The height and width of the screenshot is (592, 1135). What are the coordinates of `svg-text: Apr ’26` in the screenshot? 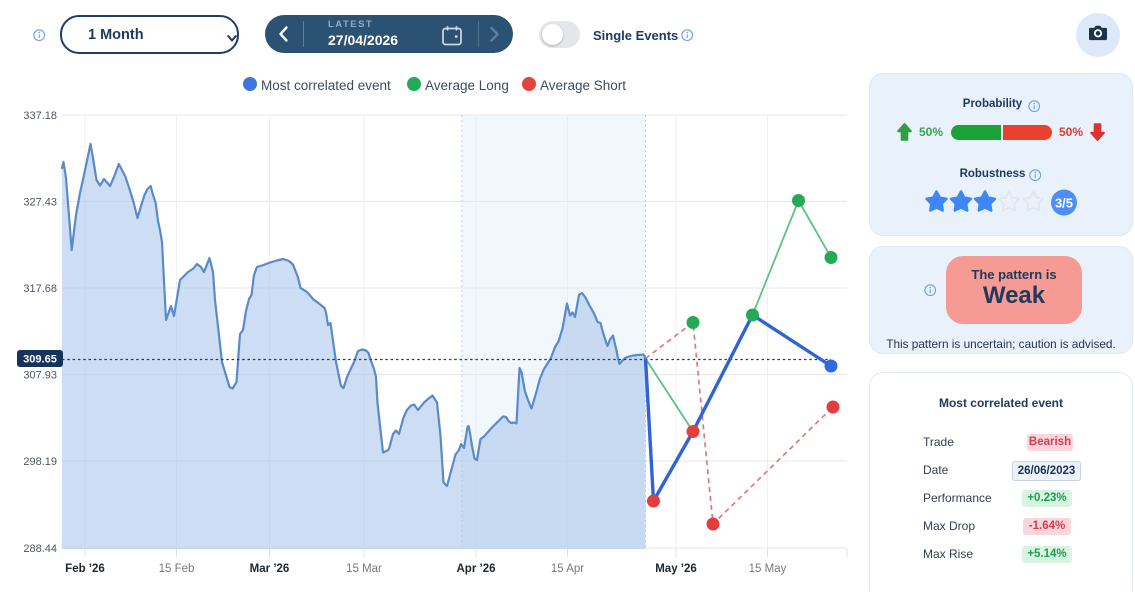 It's located at (476, 569).